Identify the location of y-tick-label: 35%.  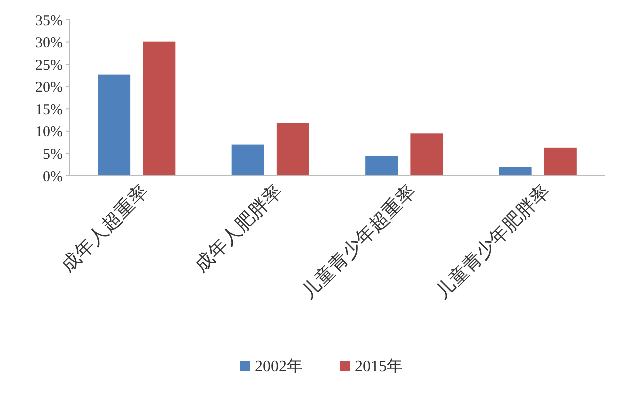
(49, 21).